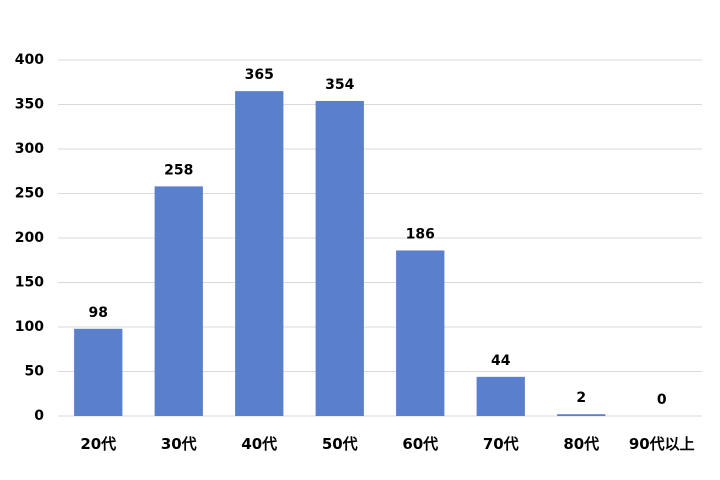 The height and width of the screenshot is (480, 720). Describe the element at coordinates (662, 400) in the screenshot. I see `data-label: 0` at that location.